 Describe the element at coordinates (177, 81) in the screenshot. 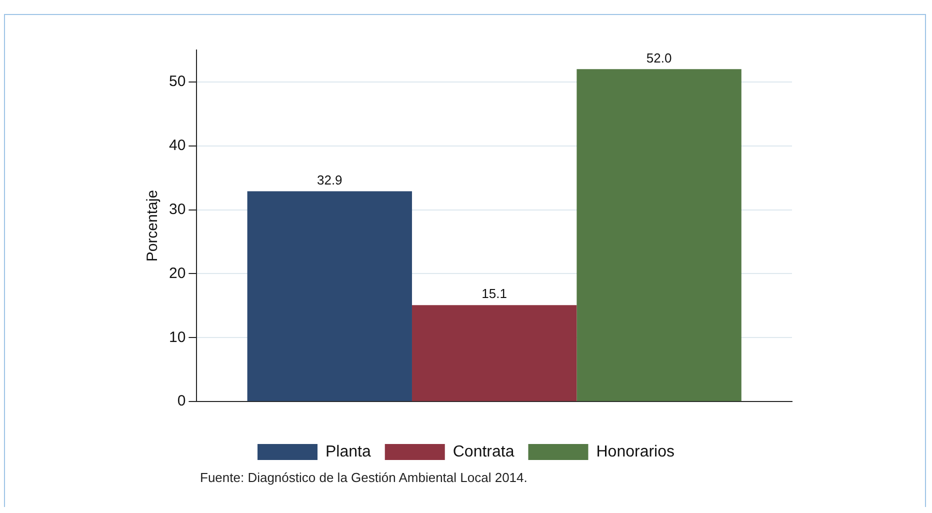

I see `y-tick-label: 50` at that location.